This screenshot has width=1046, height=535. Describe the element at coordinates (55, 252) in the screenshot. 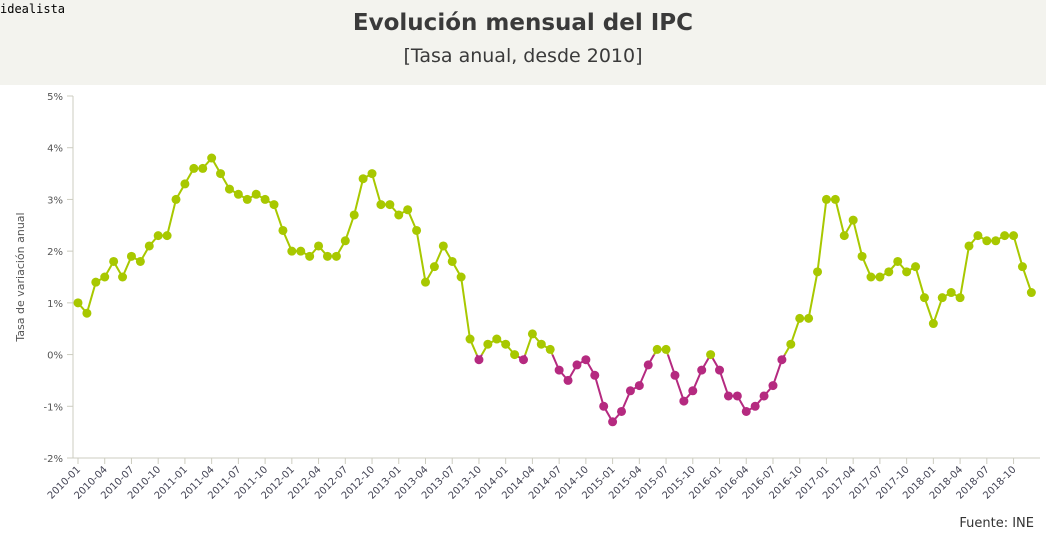

I see `y-tick-label: 2%` at that location.